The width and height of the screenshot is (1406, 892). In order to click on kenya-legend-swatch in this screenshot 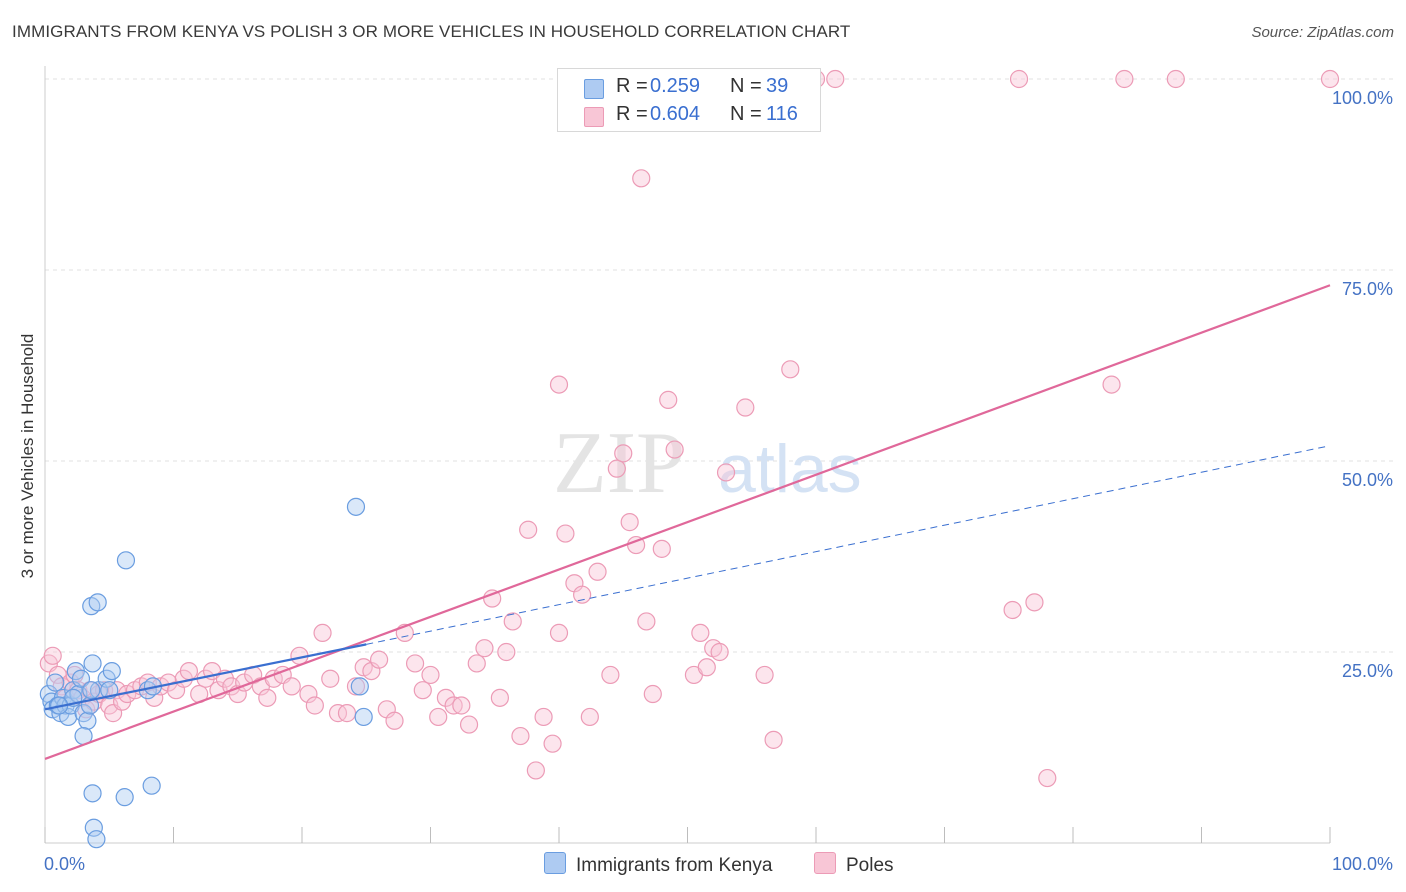, I will do `click(555, 863)`.